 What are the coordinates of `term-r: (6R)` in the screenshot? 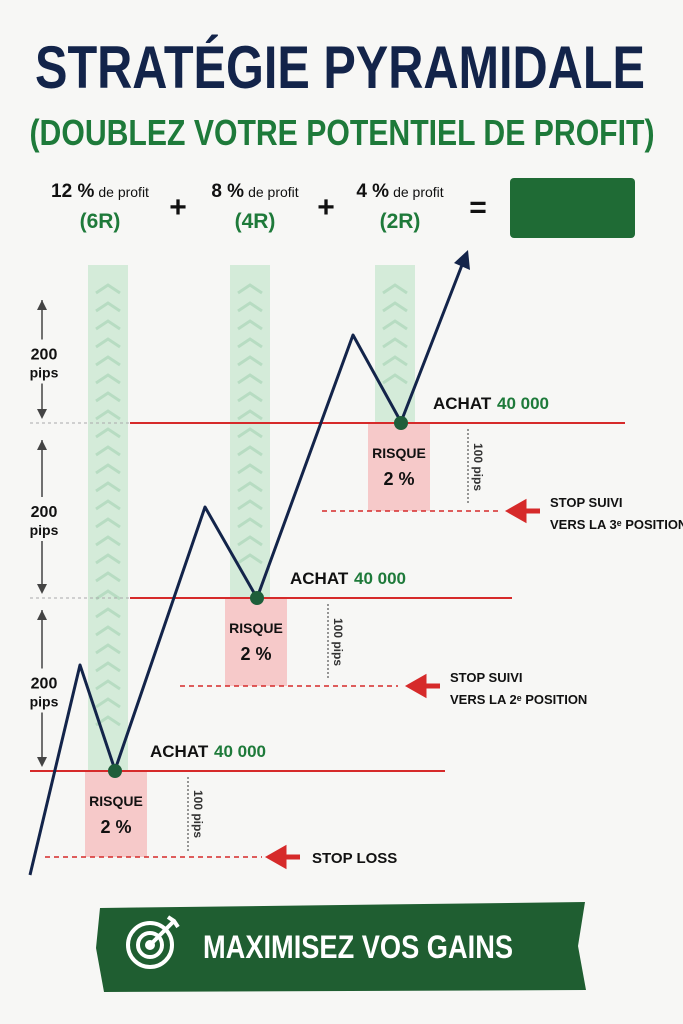 It's located at (100, 221).